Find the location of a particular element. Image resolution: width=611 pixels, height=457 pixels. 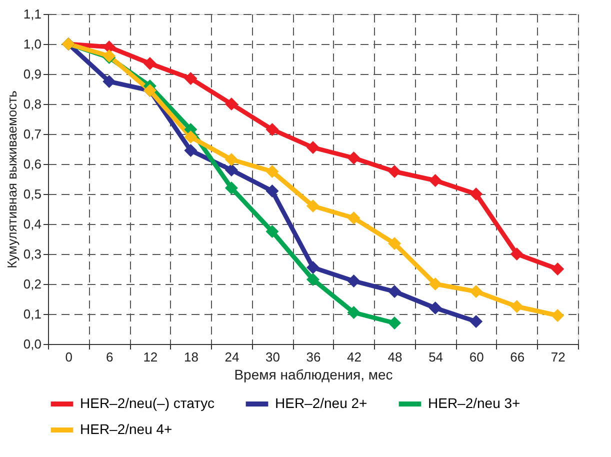

x-tick-label: 66 is located at coordinates (517, 357).